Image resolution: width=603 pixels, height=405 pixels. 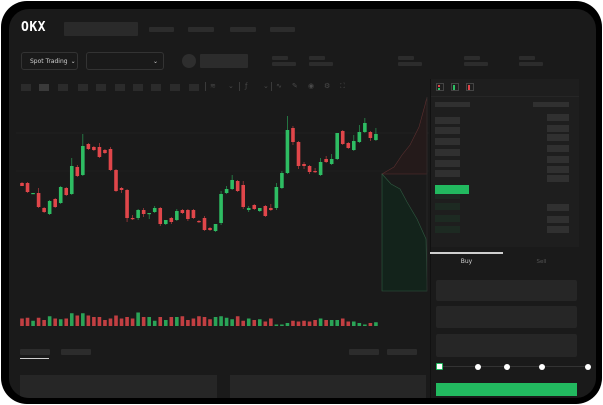 I want to click on price-input, so click(x=506, y=290).